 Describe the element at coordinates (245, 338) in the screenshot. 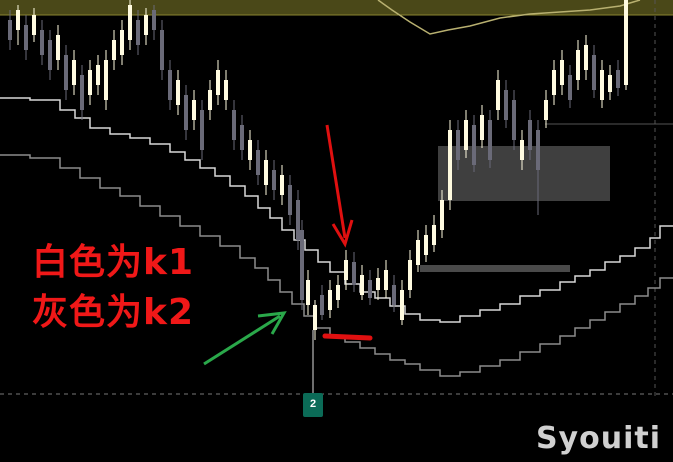

I see `green-arrow-icon` at that location.